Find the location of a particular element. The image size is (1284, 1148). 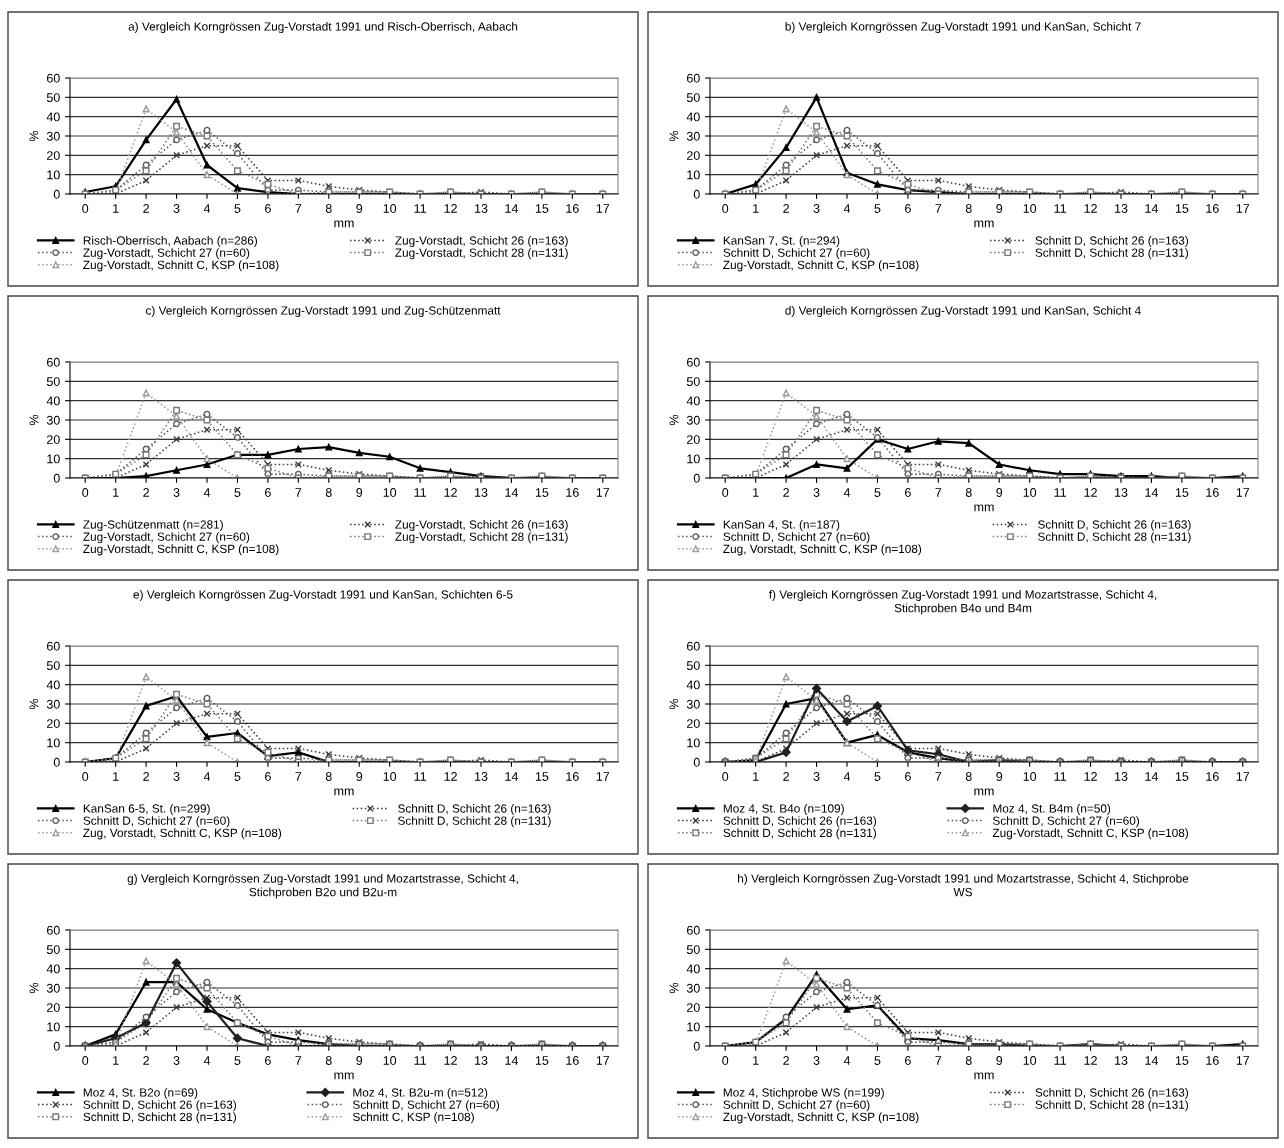

x-tick-label: 13 is located at coordinates (481, 208).